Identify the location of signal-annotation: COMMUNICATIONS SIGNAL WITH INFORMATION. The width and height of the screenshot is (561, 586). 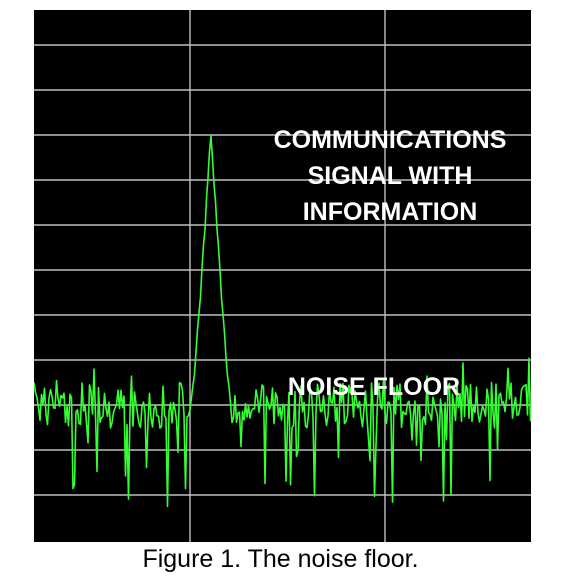
(390, 176).